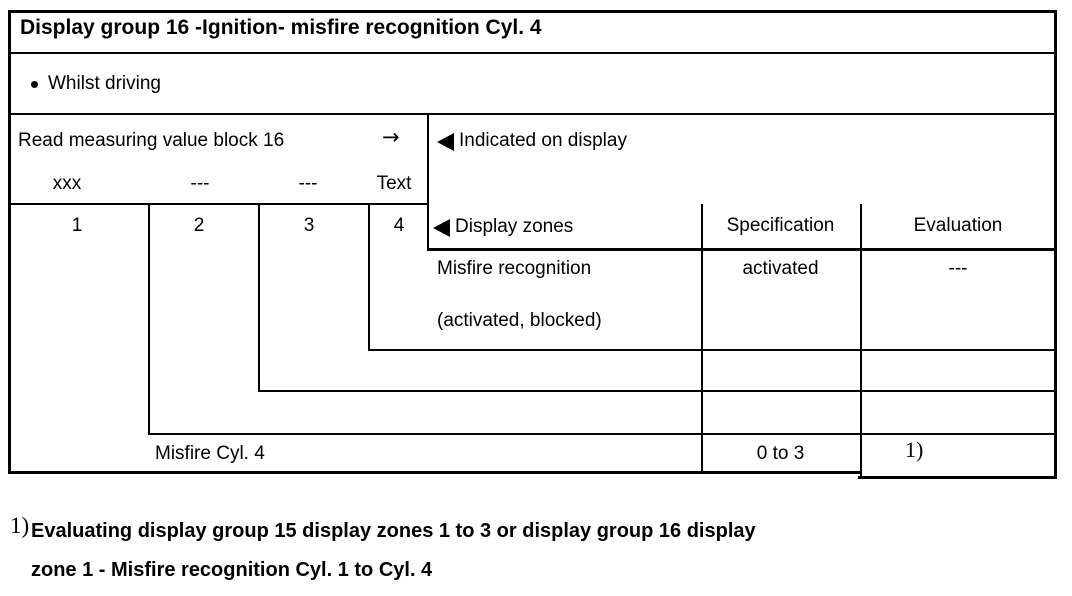 Image resolution: width=1072 pixels, height=596 pixels. What do you see at coordinates (657, 391) in the screenshot?
I see `step-line-zone3` at bounding box center [657, 391].